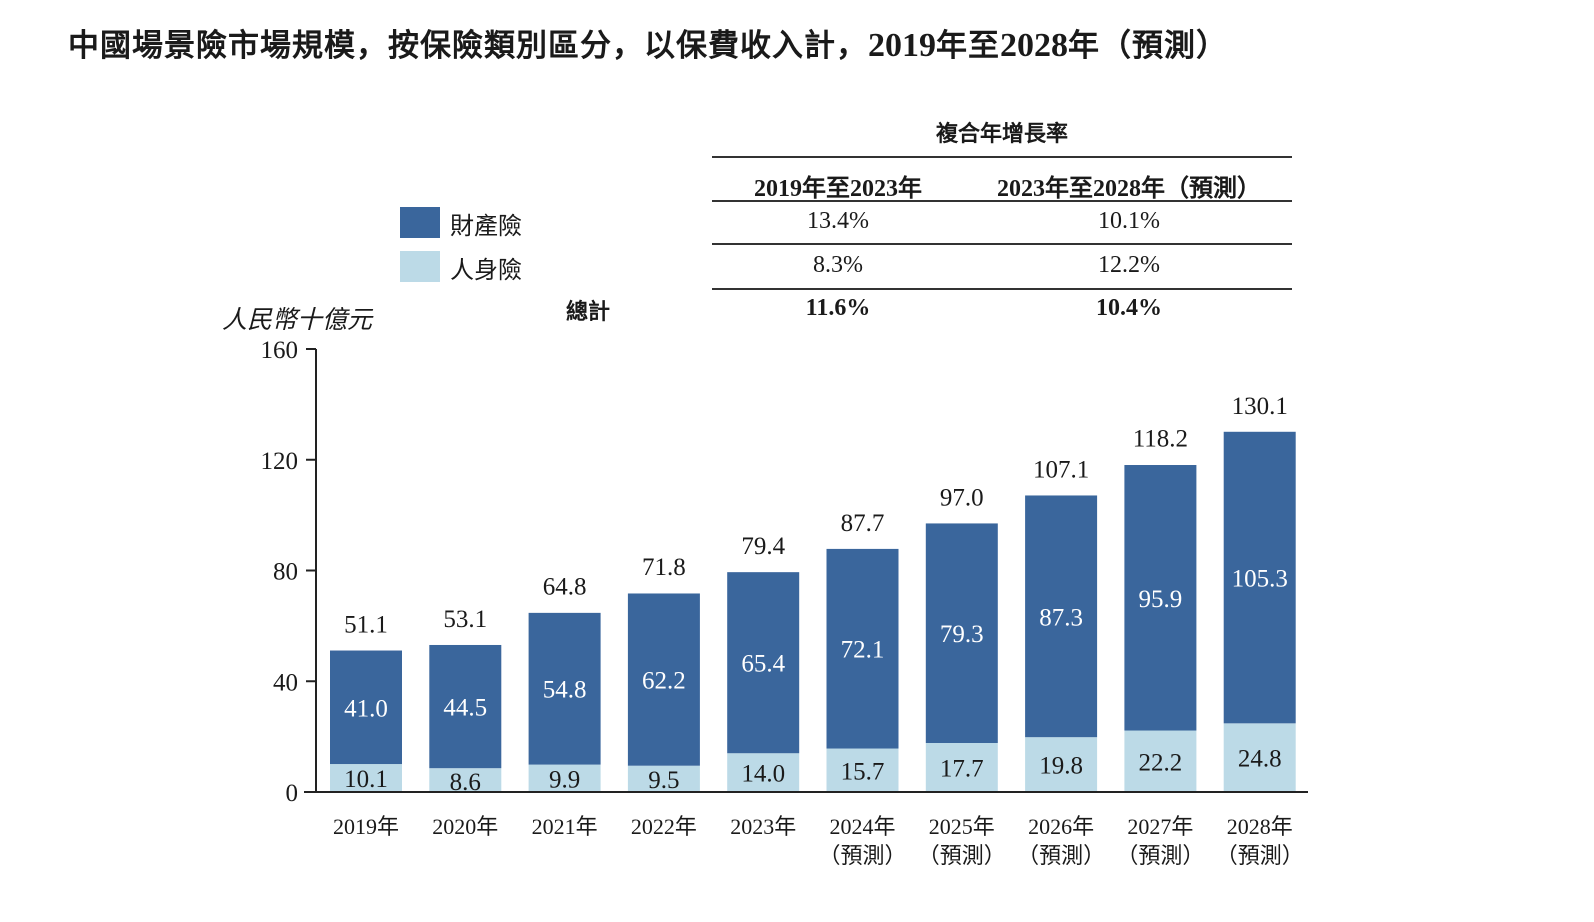 Image resolution: width=1594 pixels, height=922 pixels. I want to click on chart-title: 中國場景險市場規模，按保險類別區分，以保費收入計，2019年至2028年（預測）, so click(648, 42).